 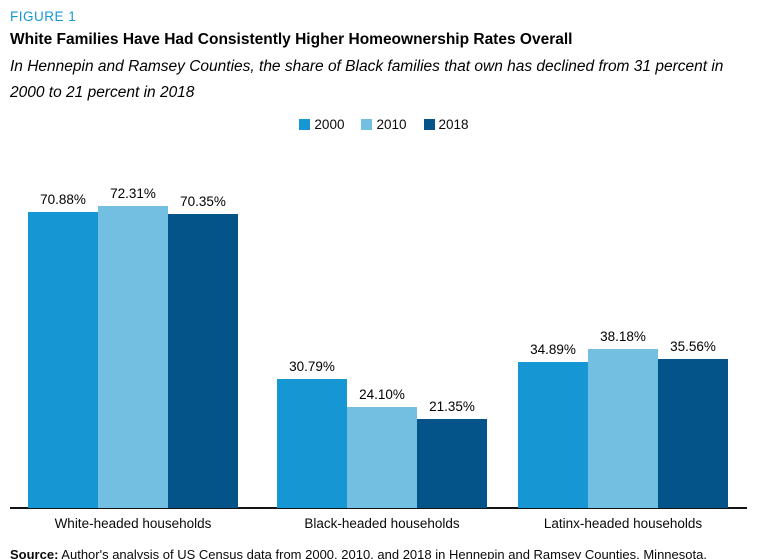 What do you see at coordinates (378, 508) in the screenshot?
I see `x-axis-line` at bounding box center [378, 508].